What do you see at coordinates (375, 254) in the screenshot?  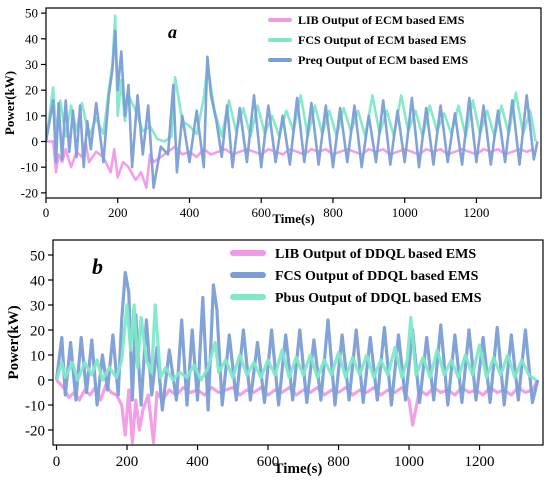 I see `legend-label-0: LIB Output of DDQL based EMS` at bounding box center [375, 254].